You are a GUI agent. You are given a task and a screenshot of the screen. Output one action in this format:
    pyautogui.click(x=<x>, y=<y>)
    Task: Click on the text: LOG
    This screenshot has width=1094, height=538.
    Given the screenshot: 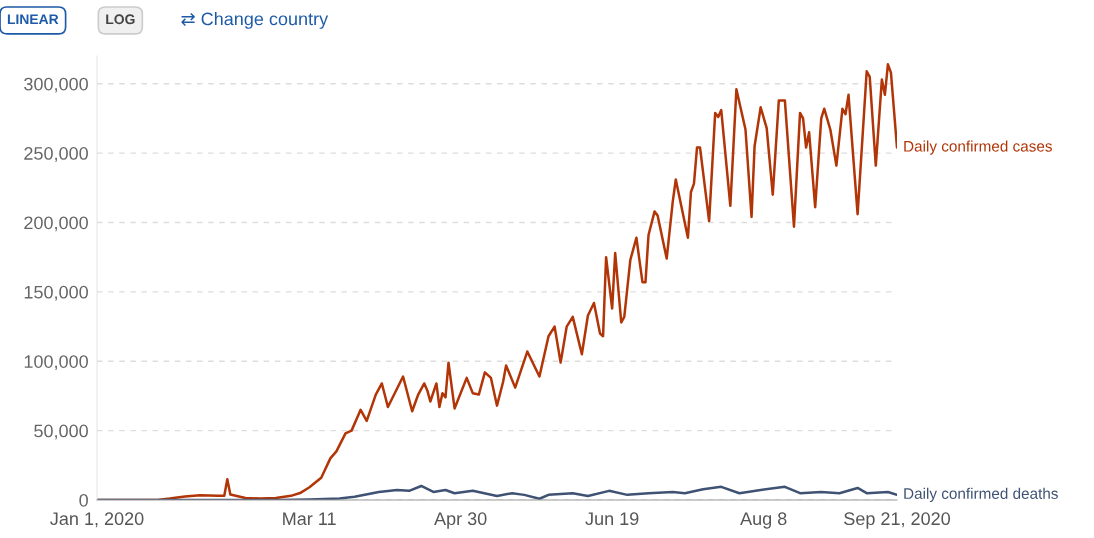 What is the action you would take?
    pyautogui.click(x=120, y=19)
    